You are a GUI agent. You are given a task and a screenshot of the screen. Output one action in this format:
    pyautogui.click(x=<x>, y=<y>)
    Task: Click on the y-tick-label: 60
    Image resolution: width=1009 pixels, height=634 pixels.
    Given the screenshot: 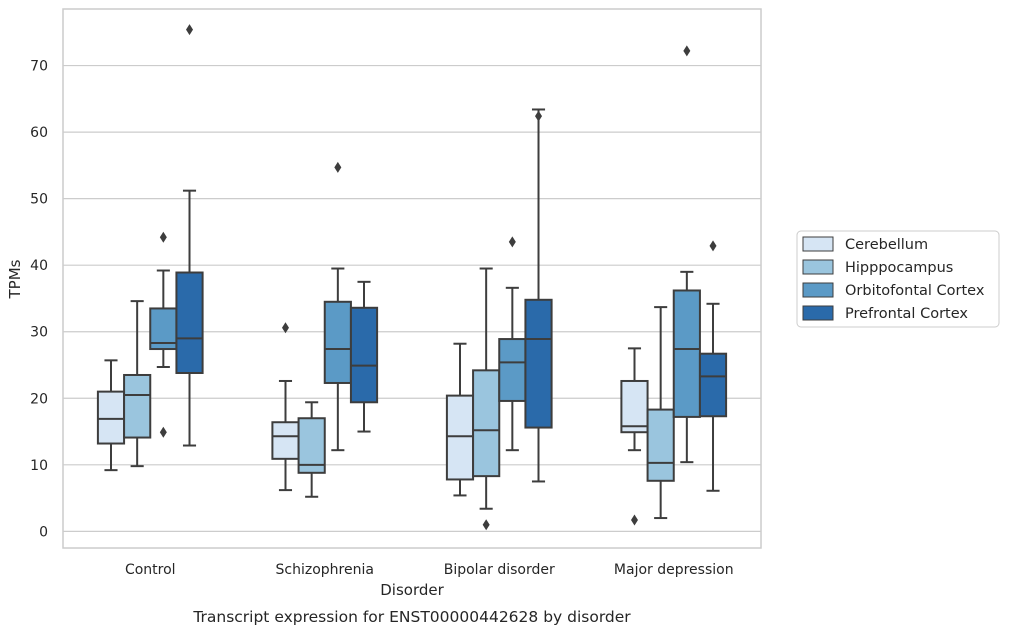 What is the action you would take?
    pyautogui.click(x=39, y=133)
    